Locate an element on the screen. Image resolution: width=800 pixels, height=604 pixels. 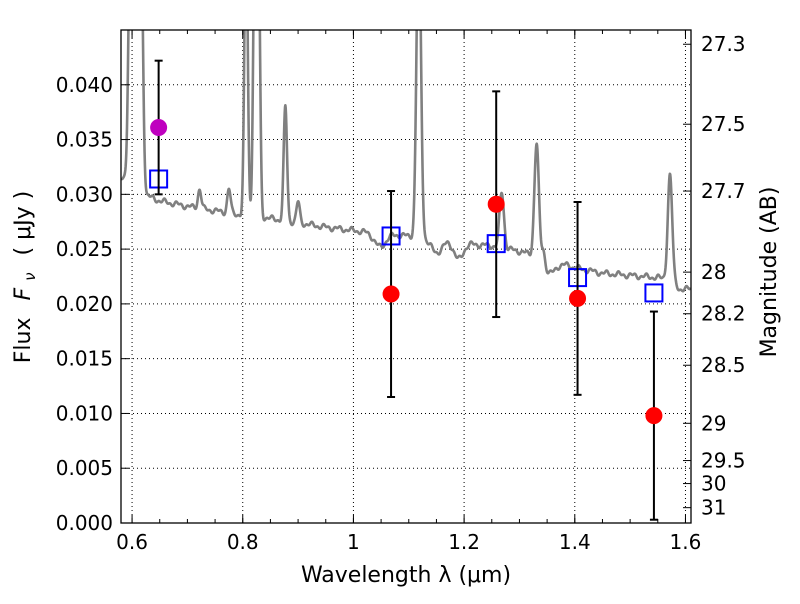
right-tick-label: 27.7 is located at coordinates (723, 191).